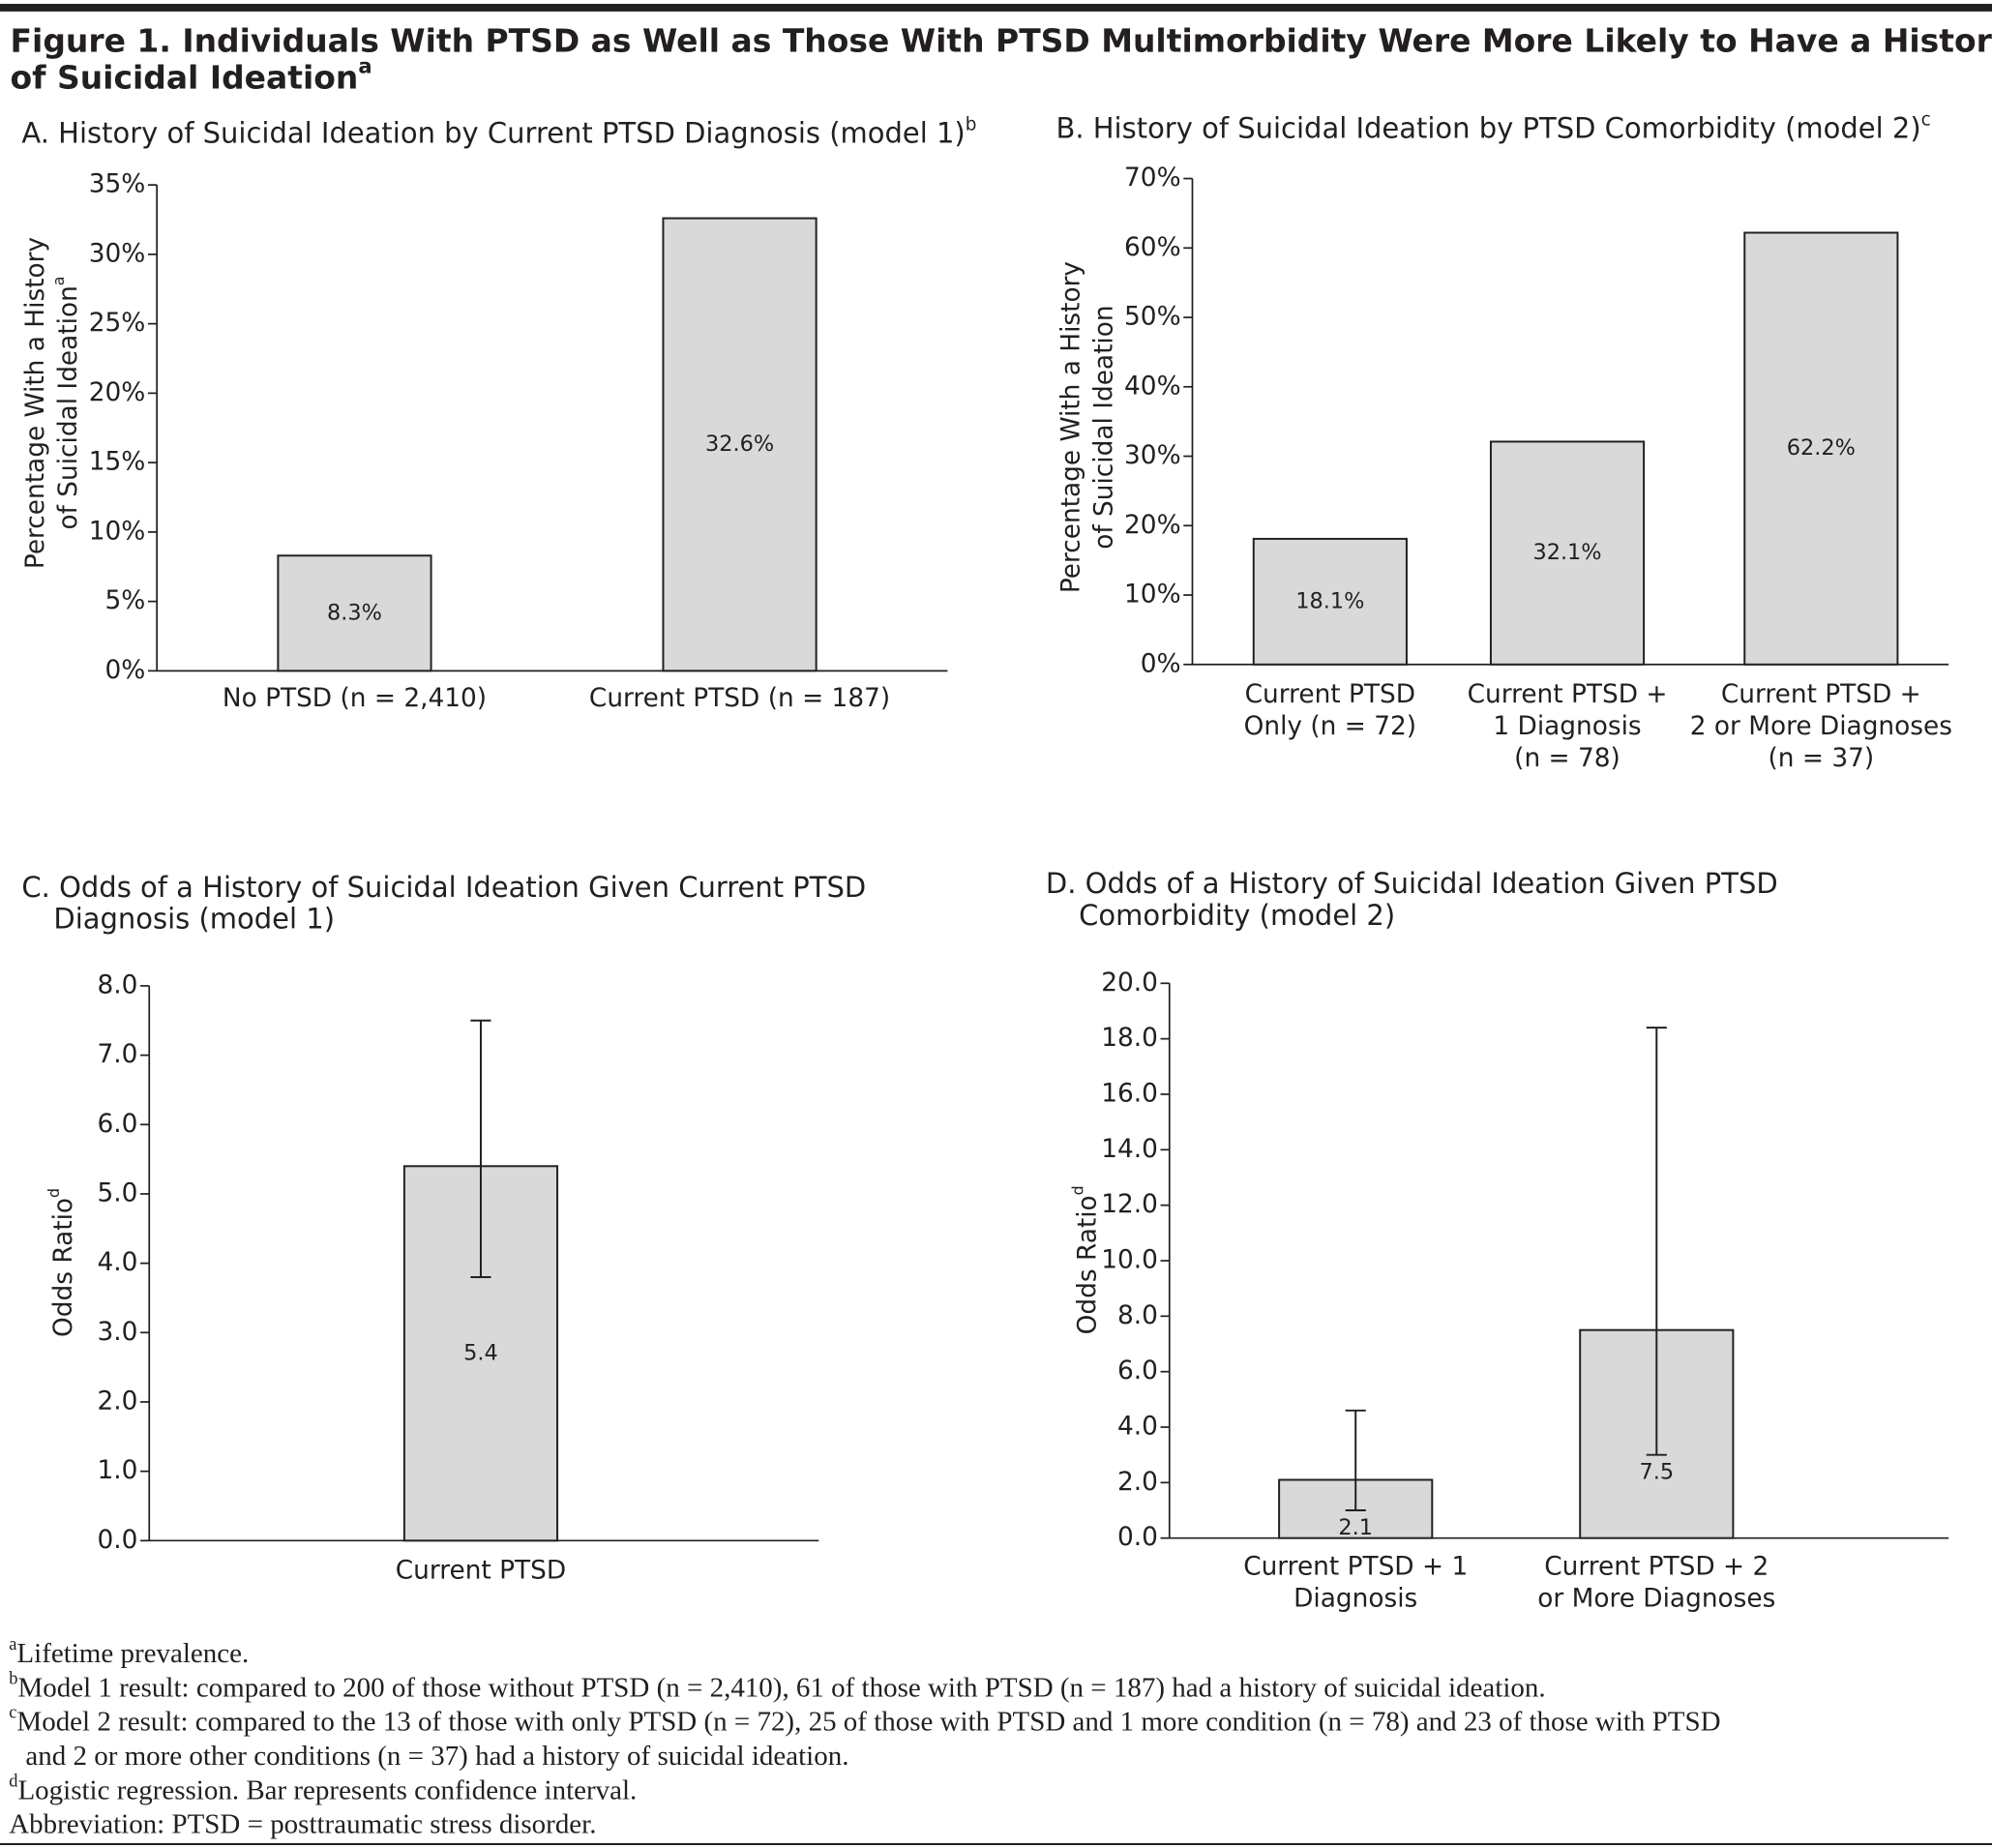 This screenshot has height=1848, width=1992. What do you see at coordinates (1355, 1598) in the screenshot?
I see `x-tick-label: Diagnosis` at bounding box center [1355, 1598].